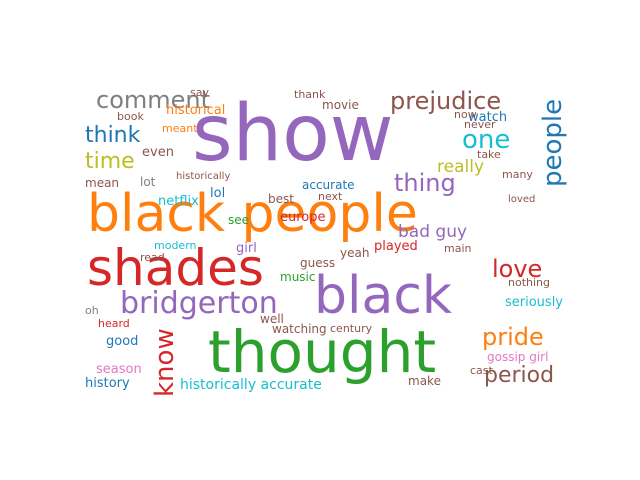 This screenshot has height=480, width=640. What do you see at coordinates (351, 328) in the screenshot?
I see `word-century: century` at bounding box center [351, 328].